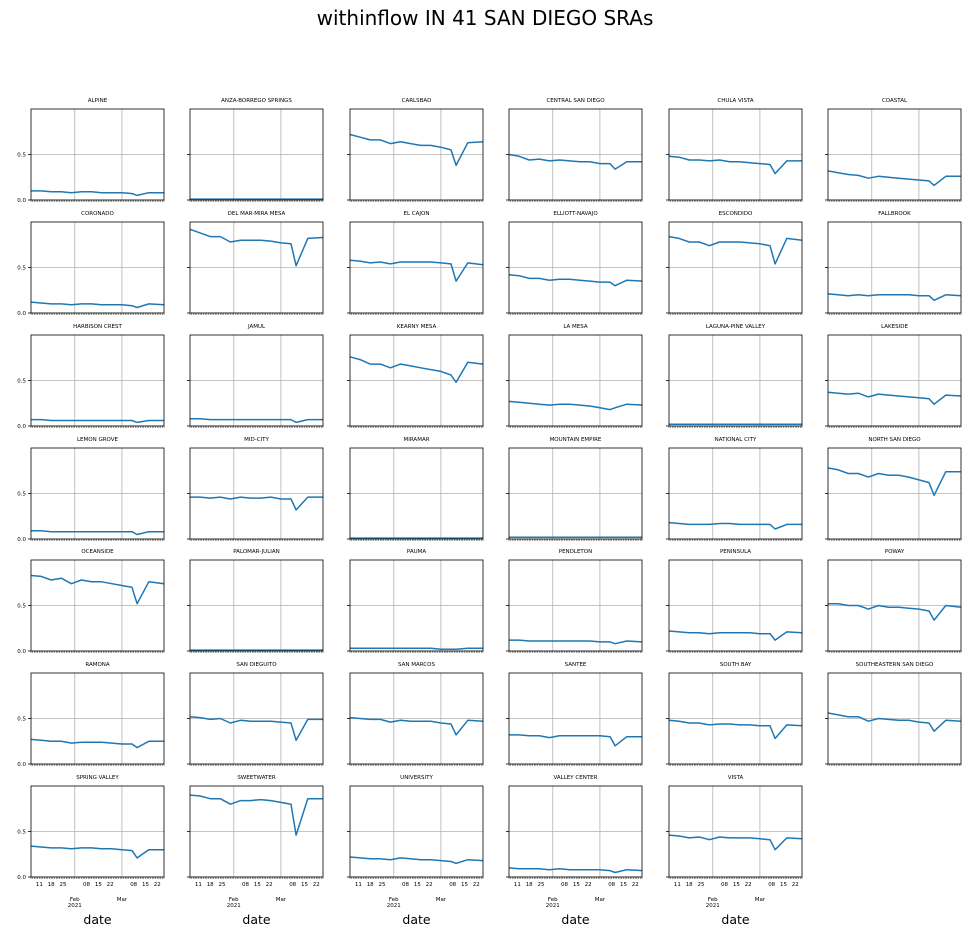 This screenshot has height=946, width=970. I want to click on subplot-title: NORTH SAN DIEGO, so click(894, 440).